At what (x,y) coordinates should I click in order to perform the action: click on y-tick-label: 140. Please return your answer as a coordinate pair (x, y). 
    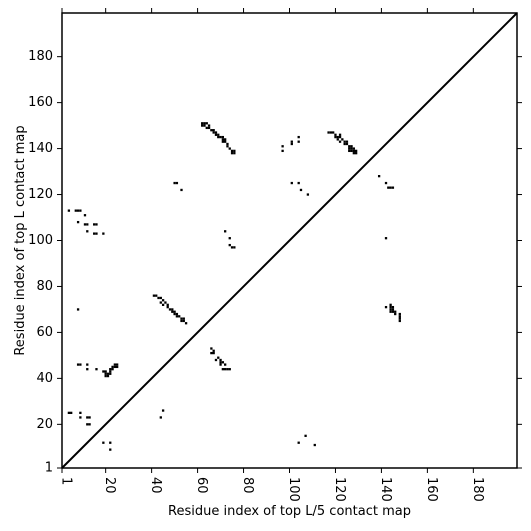
    Looking at the image, I should click on (40, 148).